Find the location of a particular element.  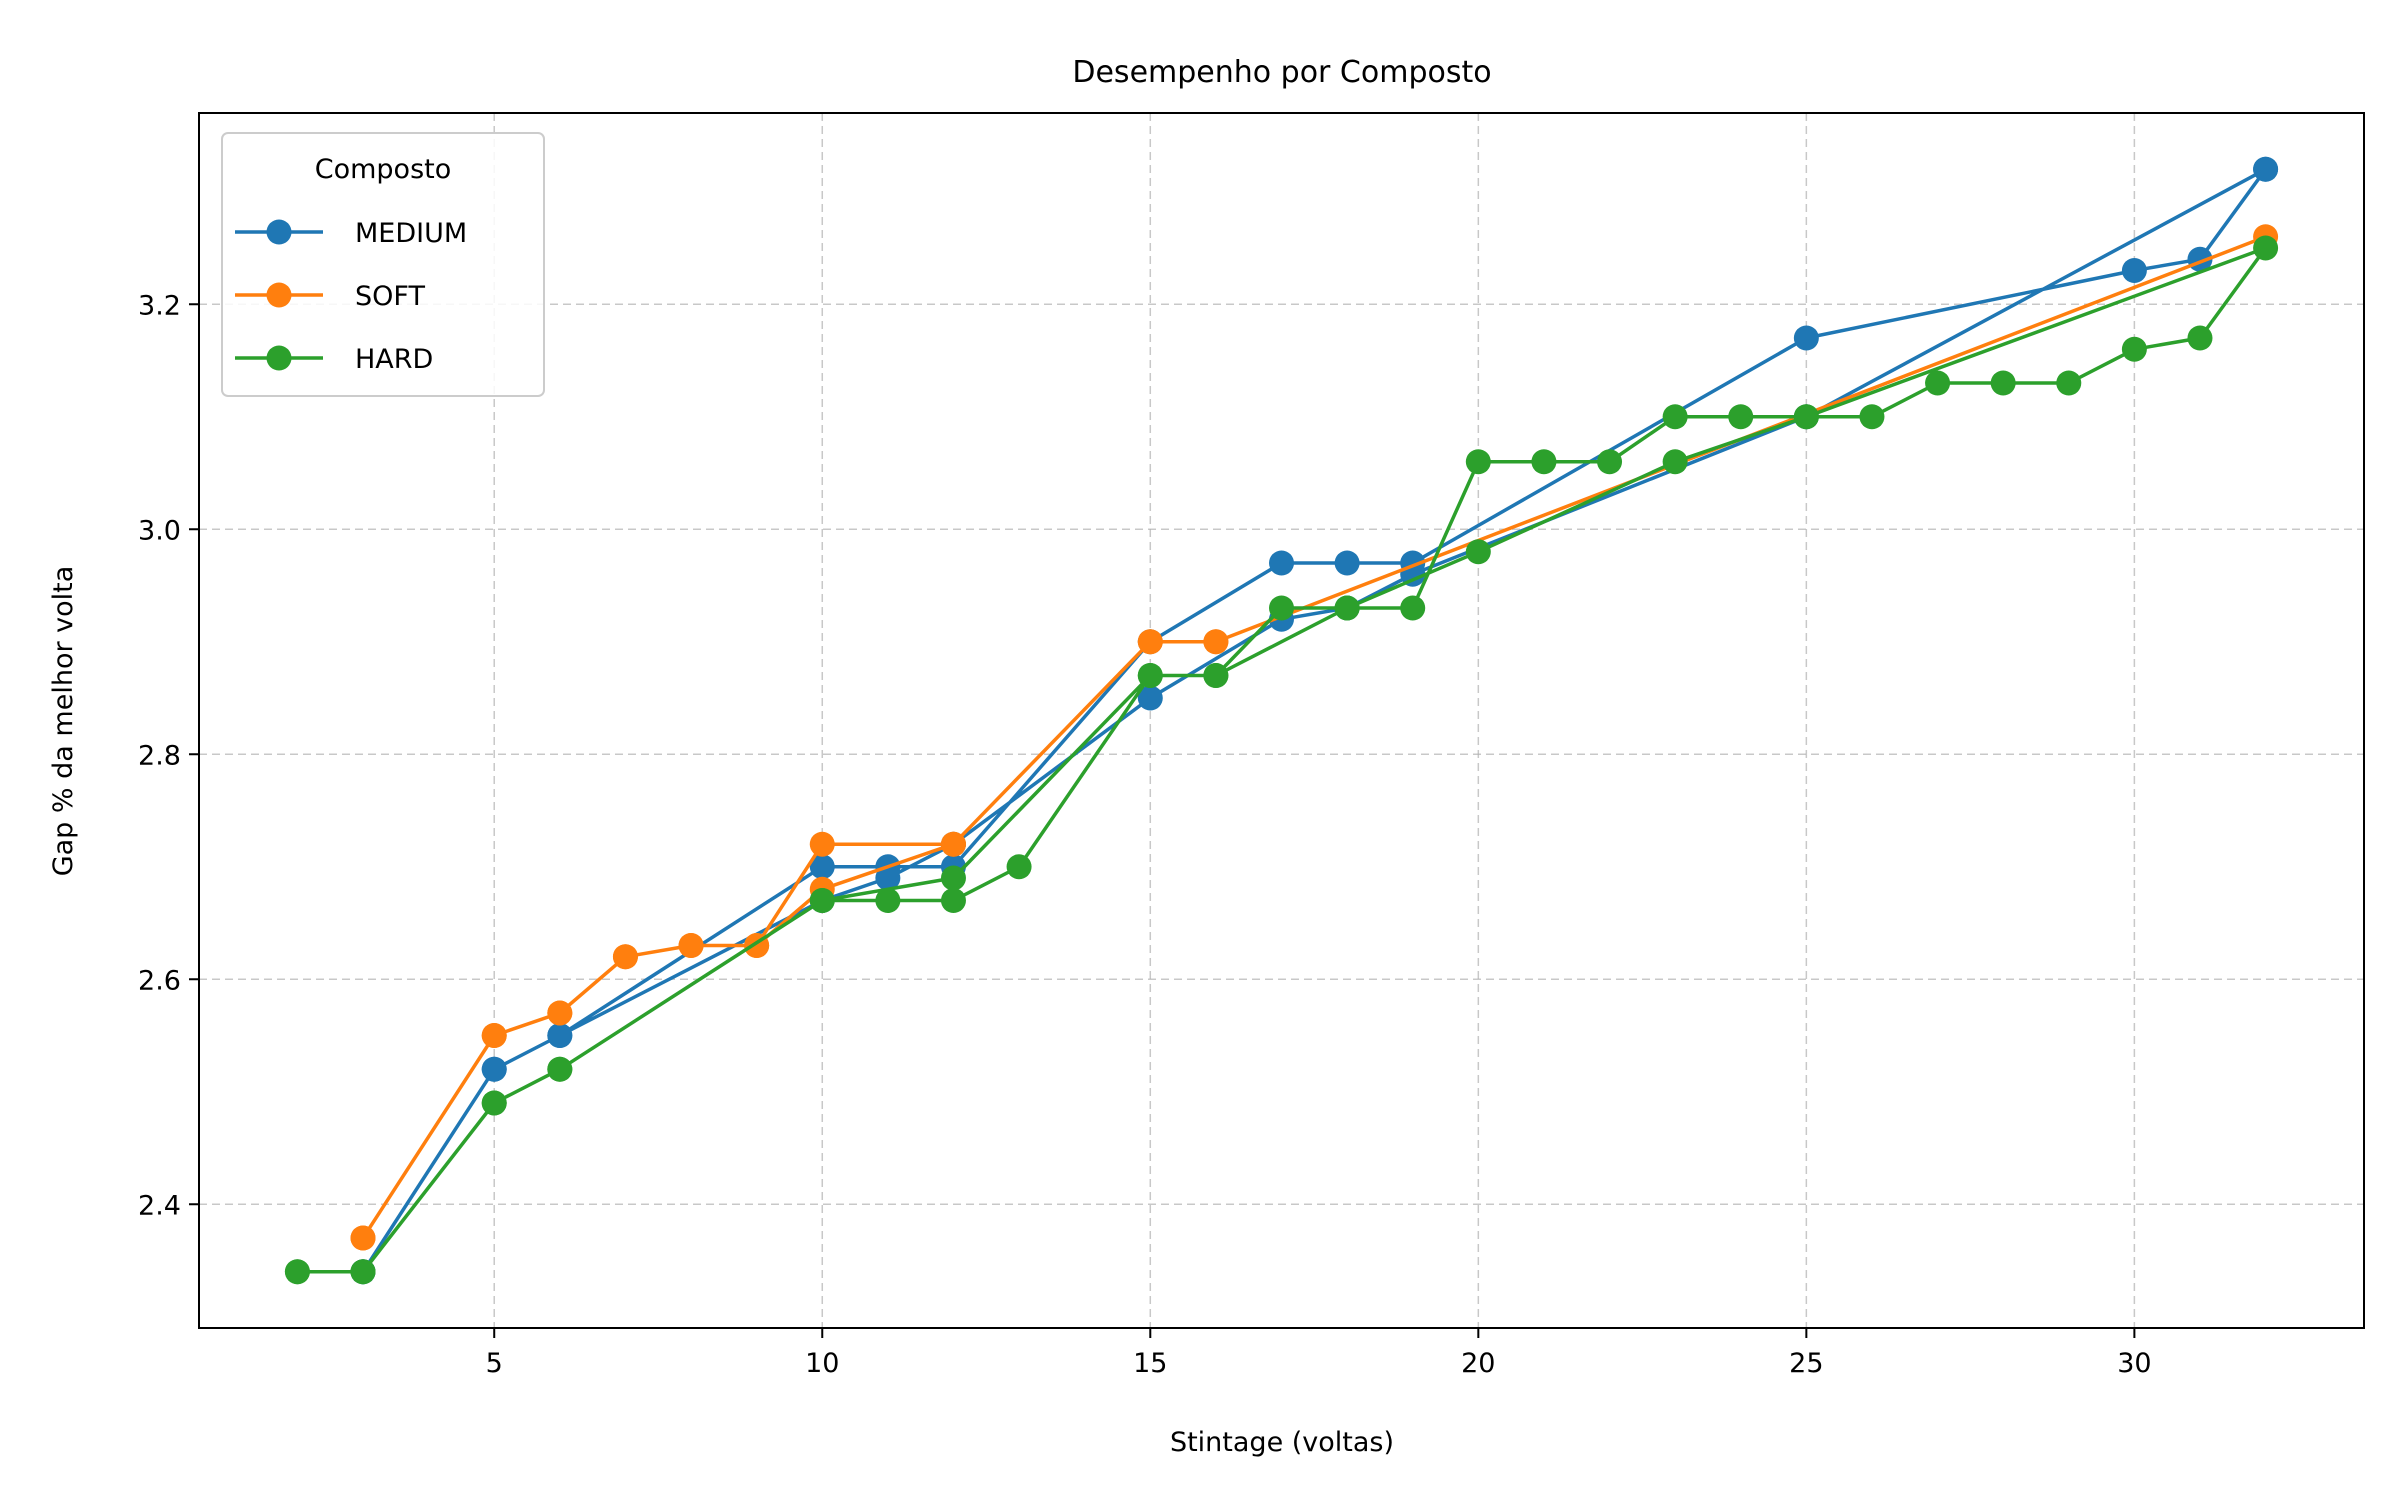

legend-label: HARD is located at coordinates (394, 359).